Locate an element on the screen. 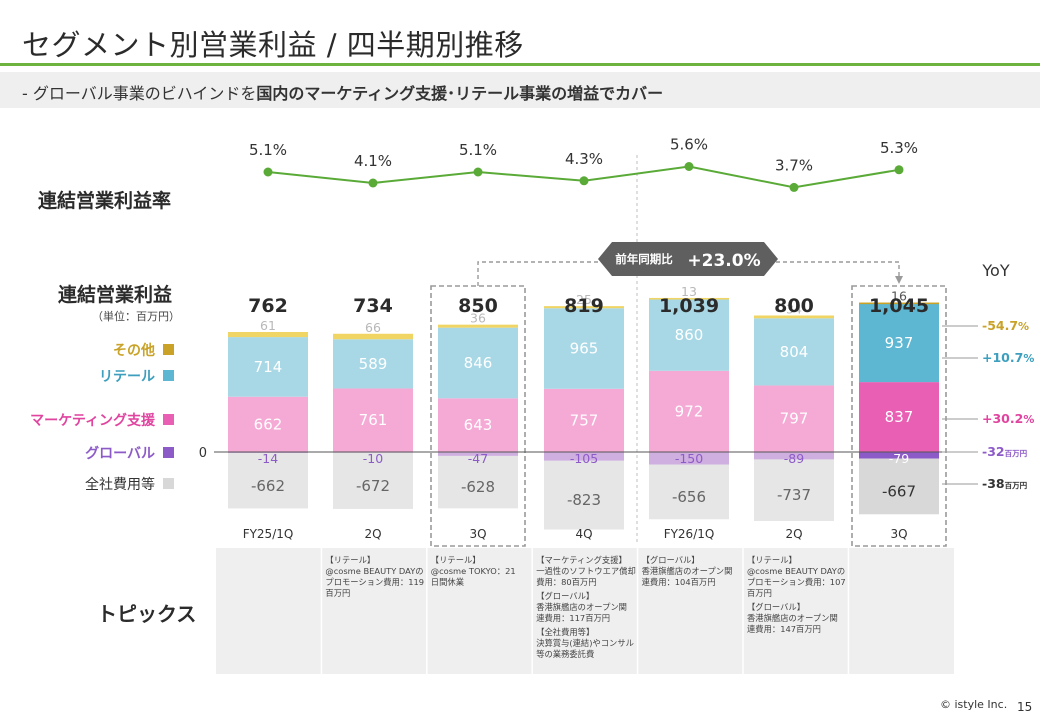 The height and width of the screenshot is (720, 1040). legend-label-marketing: マーケティング支援 is located at coordinates (93, 420).